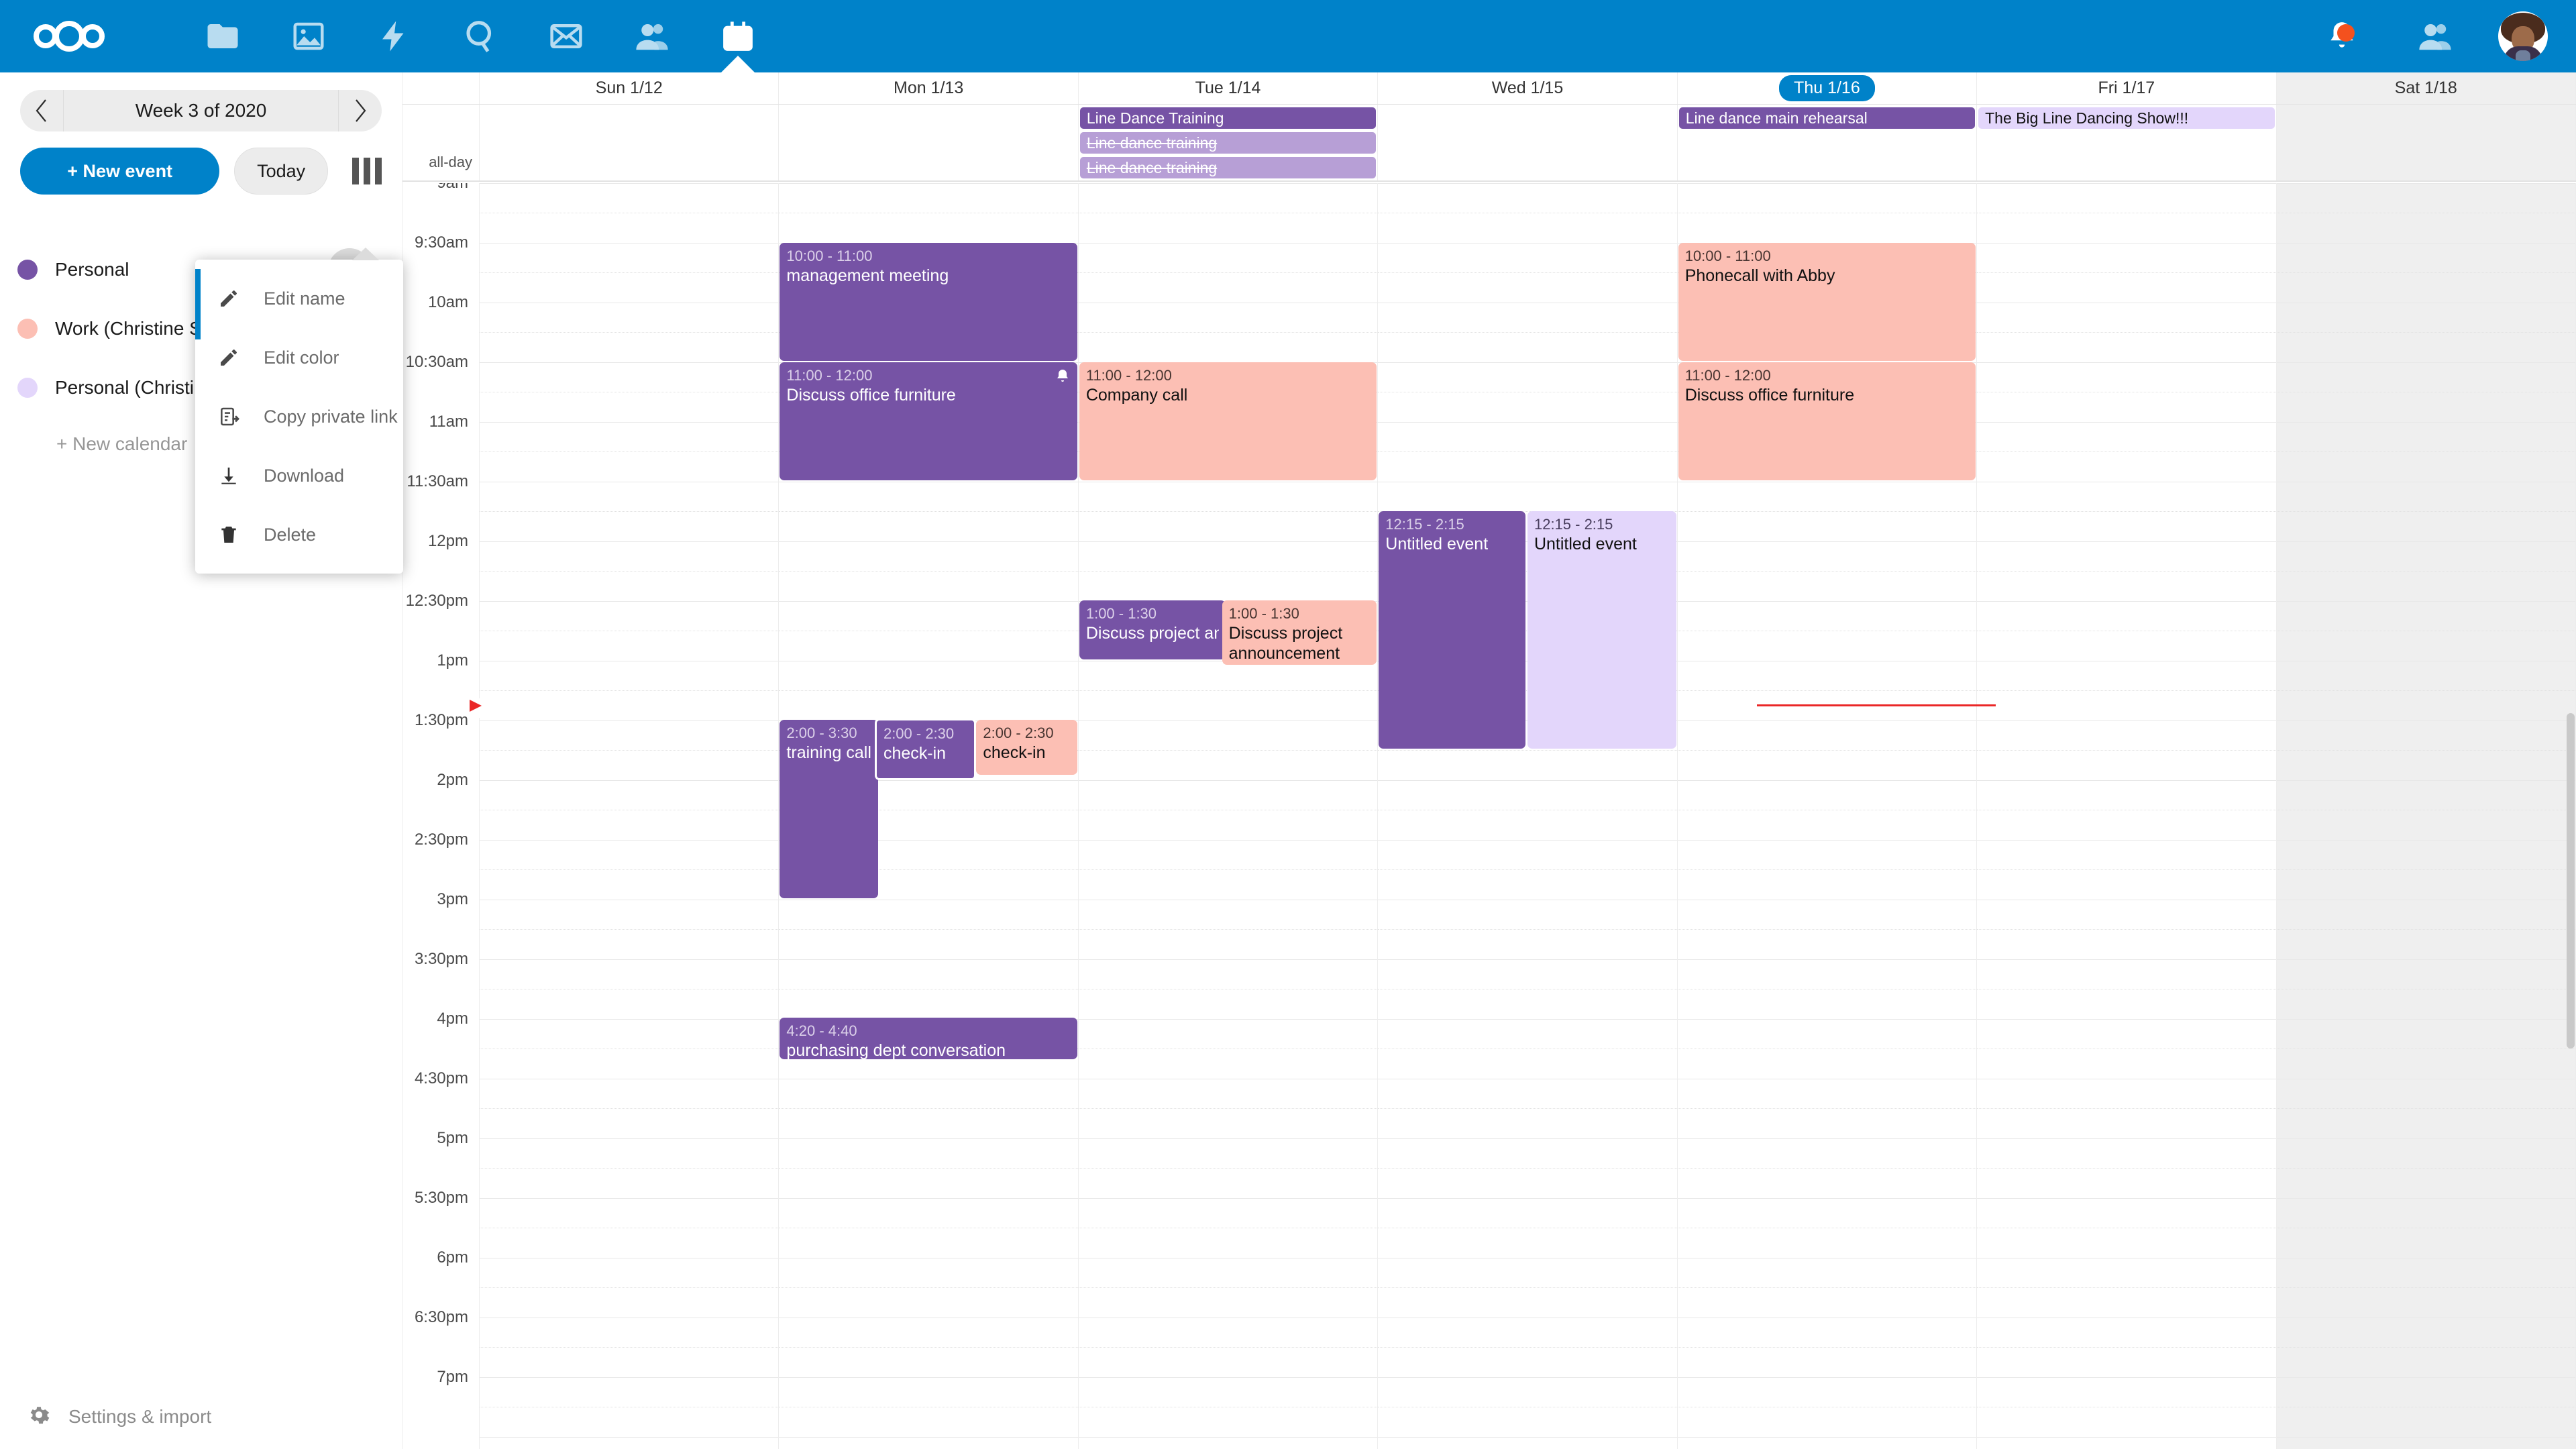 This screenshot has width=2576, height=1449. What do you see at coordinates (630, 142) in the screenshot?
I see `all-day-col-sun` at bounding box center [630, 142].